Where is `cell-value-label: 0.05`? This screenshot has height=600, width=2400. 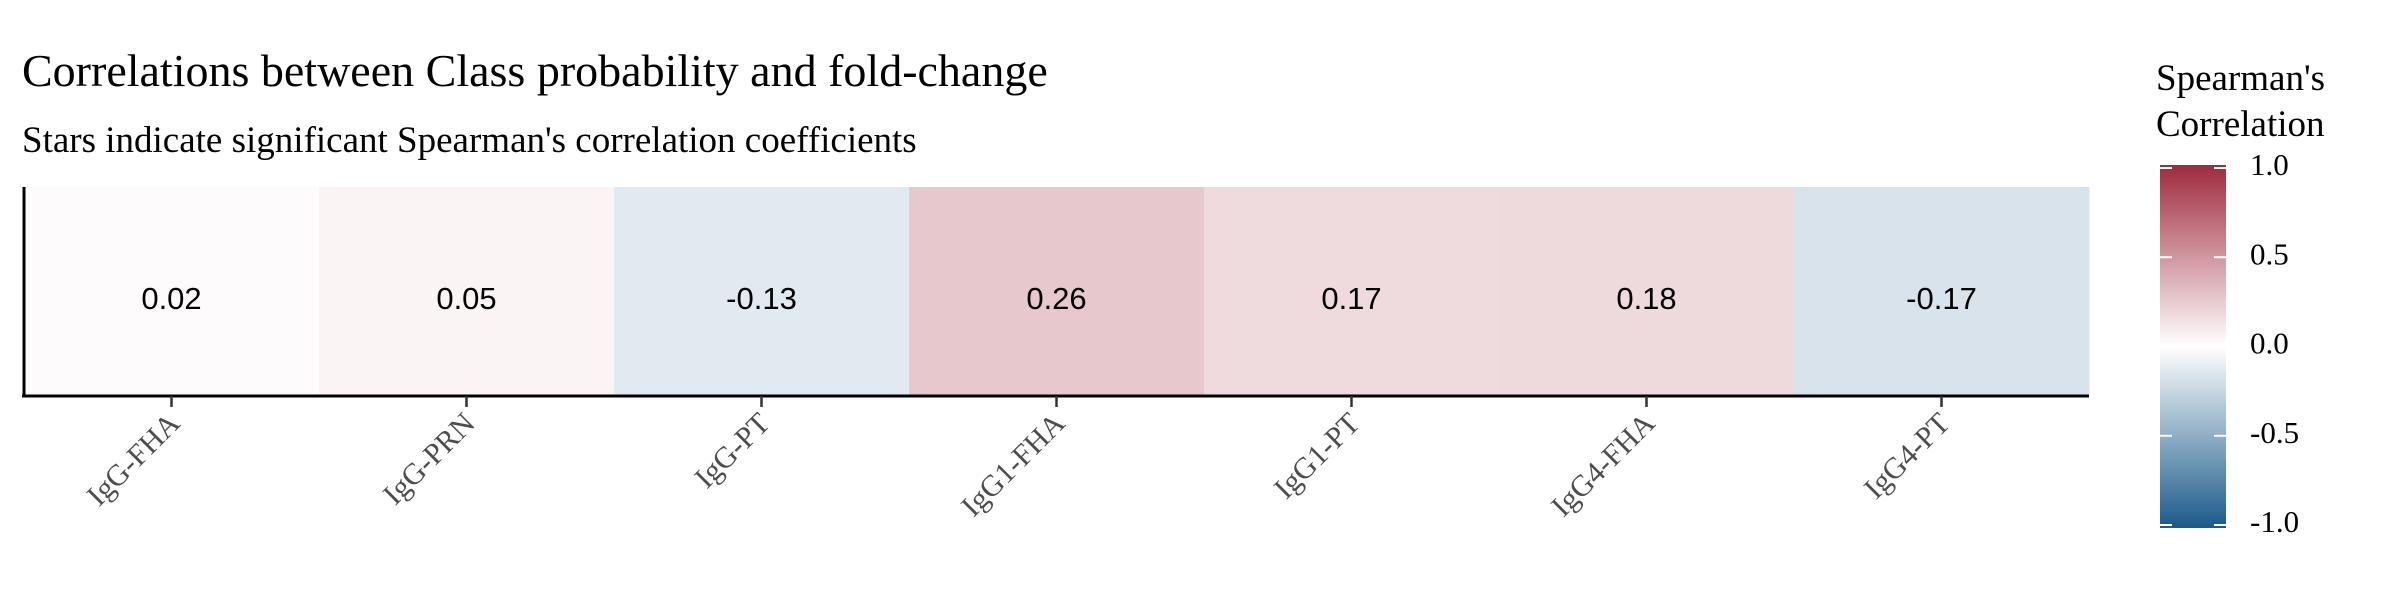 cell-value-label: 0.05 is located at coordinates (466, 298).